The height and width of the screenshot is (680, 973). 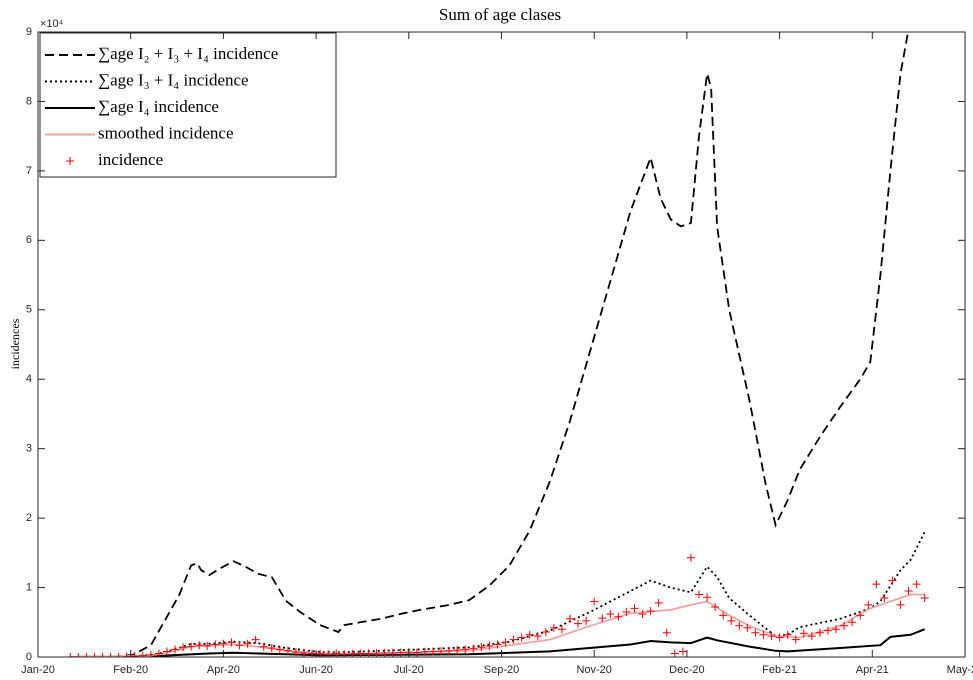 What do you see at coordinates (501, 670) in the screenshot?
I see `x-tick-label: Sep-20` at bounding box center [501, 670].